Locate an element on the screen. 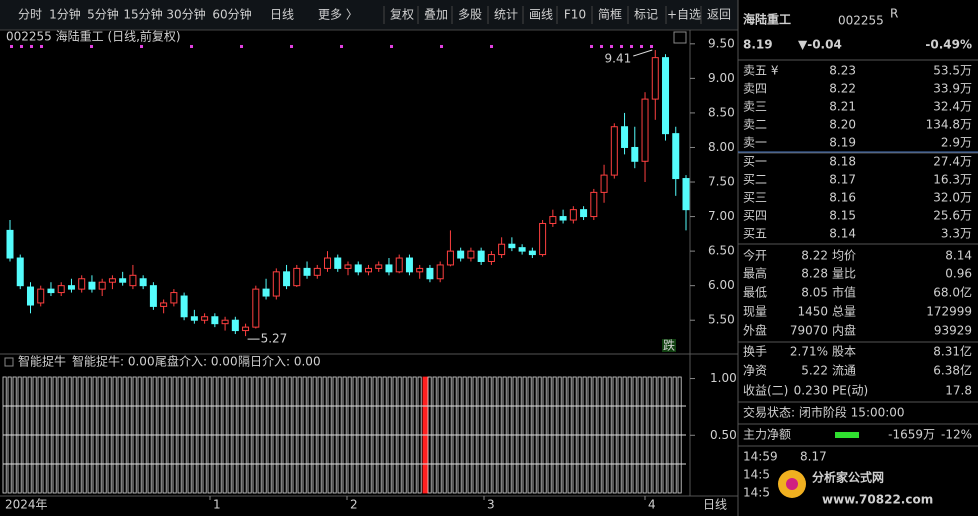 Image resolution: width=978 pixels, height=516 pixels. main-flow-pct: -12% is located at coordinates (956, 435).